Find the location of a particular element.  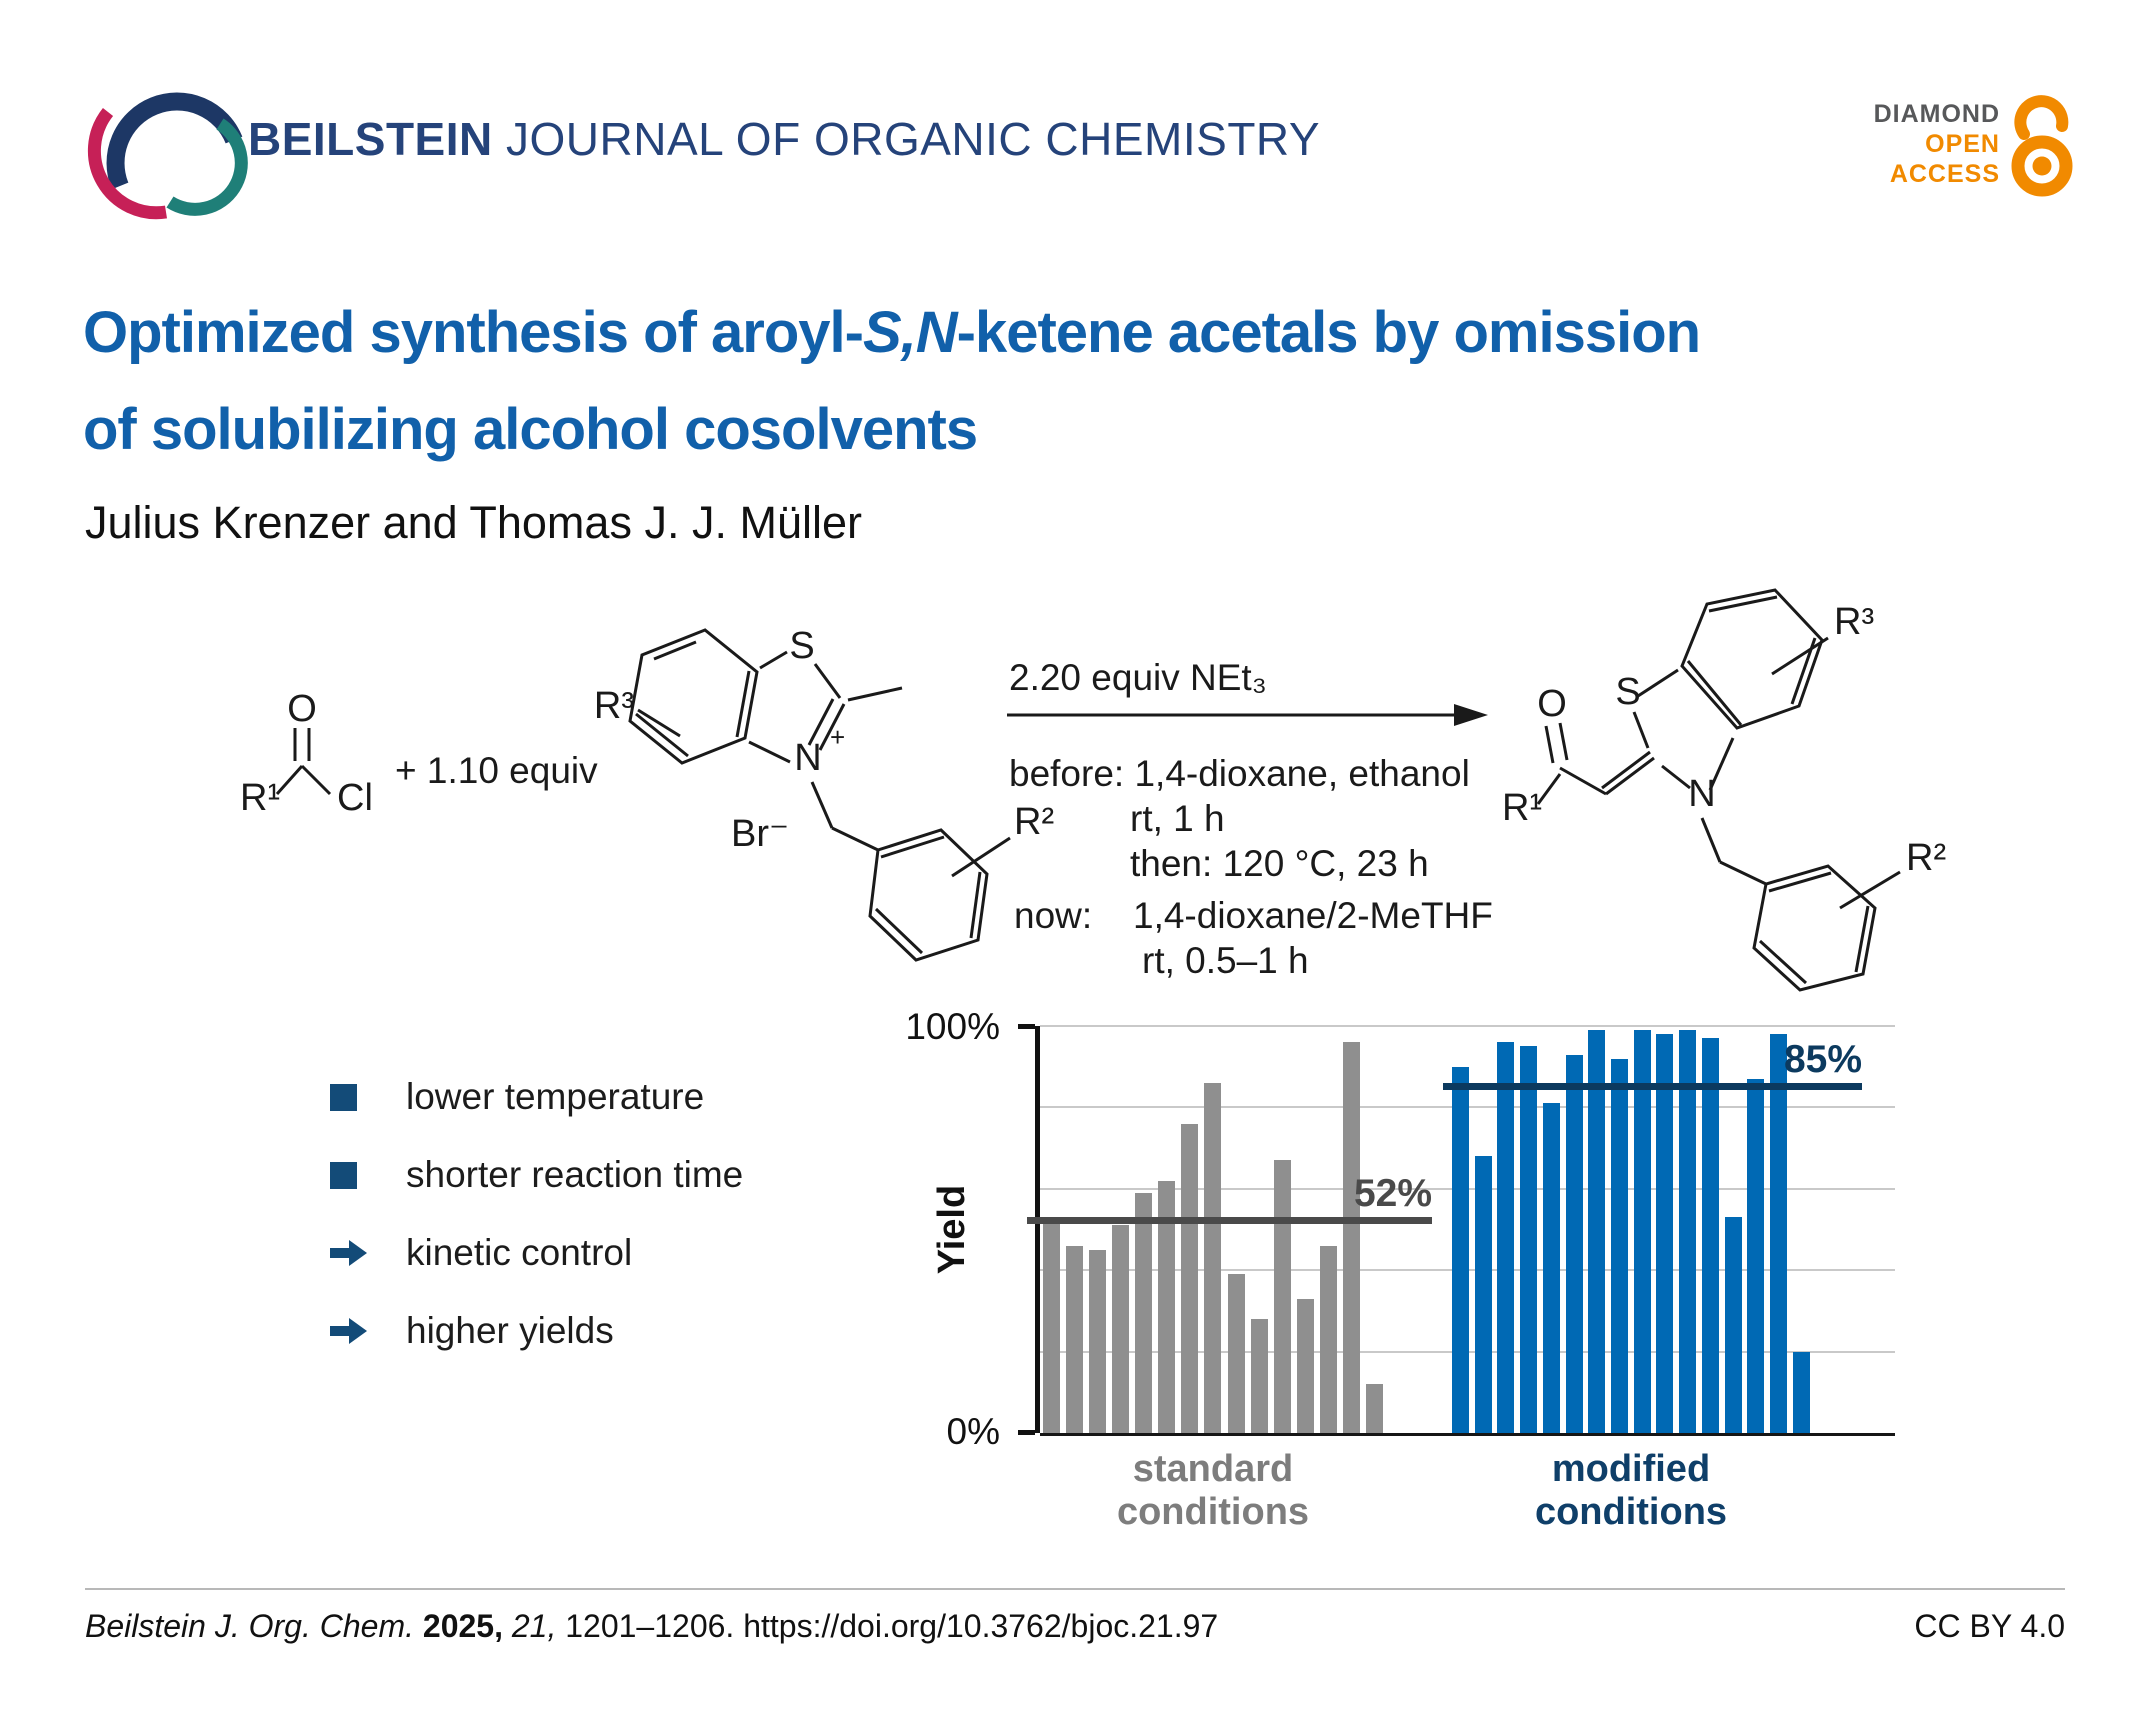

journal-name: BEILSTEIN JOURNAL OF ORGANIC CHEMISTRY is located at coordinates (784, 139).